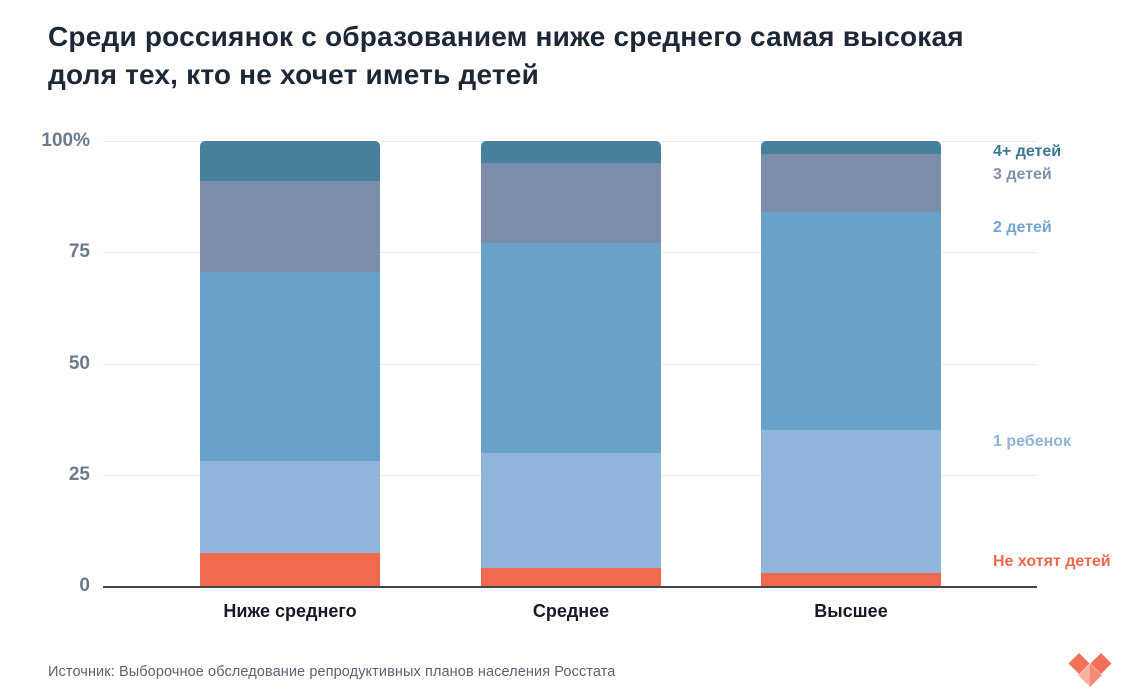 The height and width of the screenshot is (700, 1133). I want to click on logo-diamond-left, so click(1079, 663).